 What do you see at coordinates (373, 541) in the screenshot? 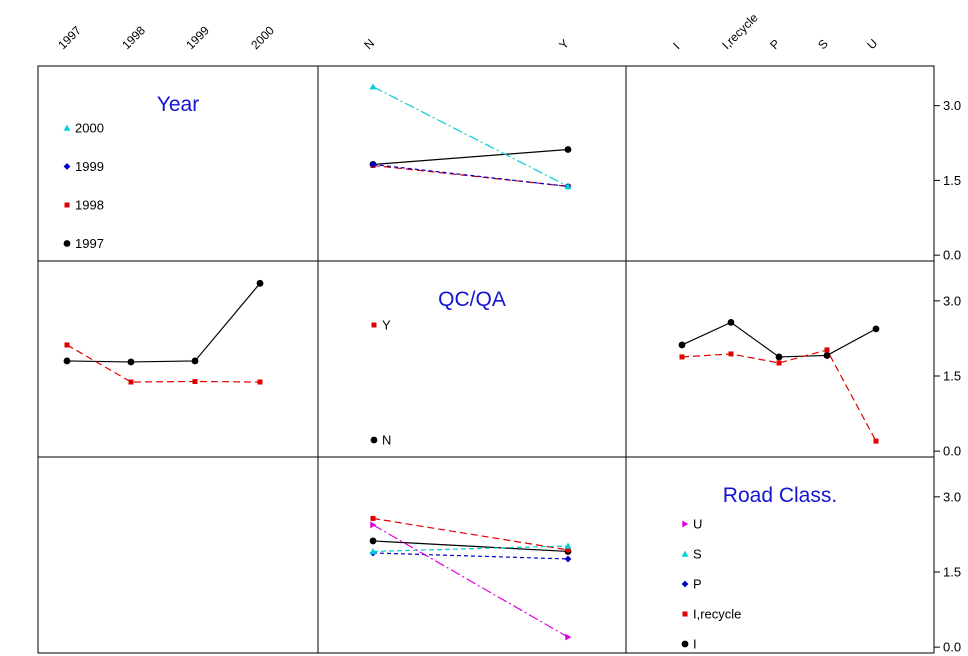
I see `data-point-i` at bounding box center [373, 541].